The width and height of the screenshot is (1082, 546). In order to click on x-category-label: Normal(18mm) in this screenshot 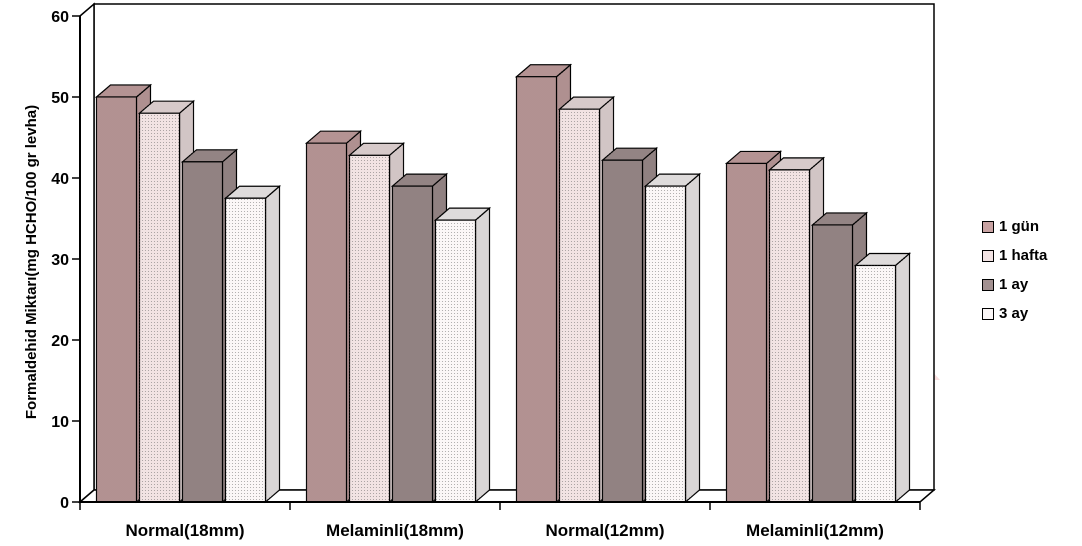, I will do `click(184, 530)`.